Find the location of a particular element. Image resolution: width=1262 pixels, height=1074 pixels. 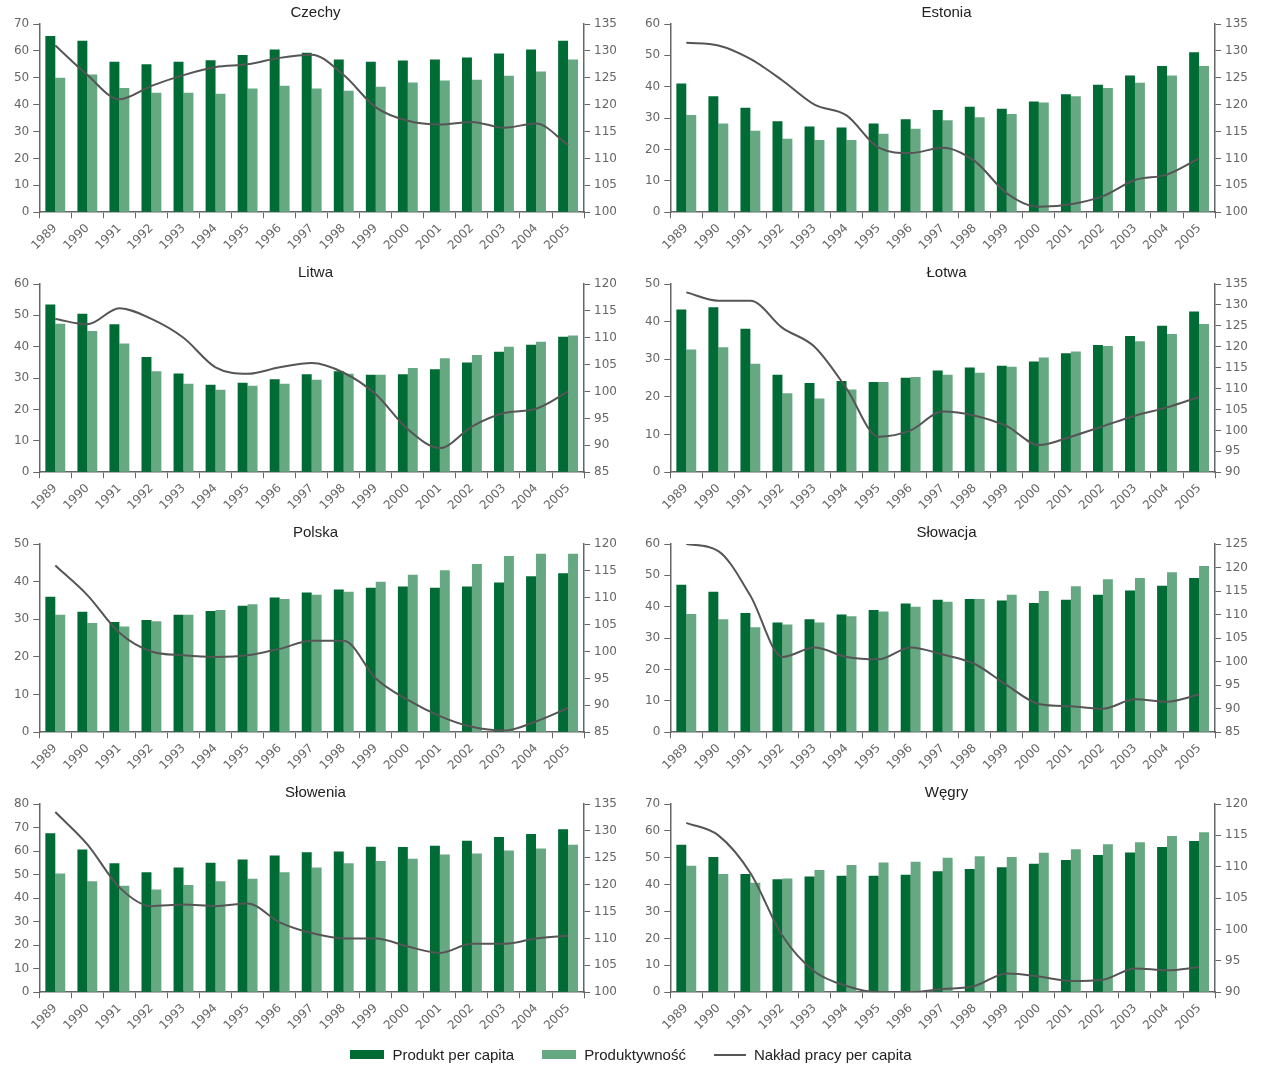

y-tick-label: 30 is located at coordinates (652, 358).